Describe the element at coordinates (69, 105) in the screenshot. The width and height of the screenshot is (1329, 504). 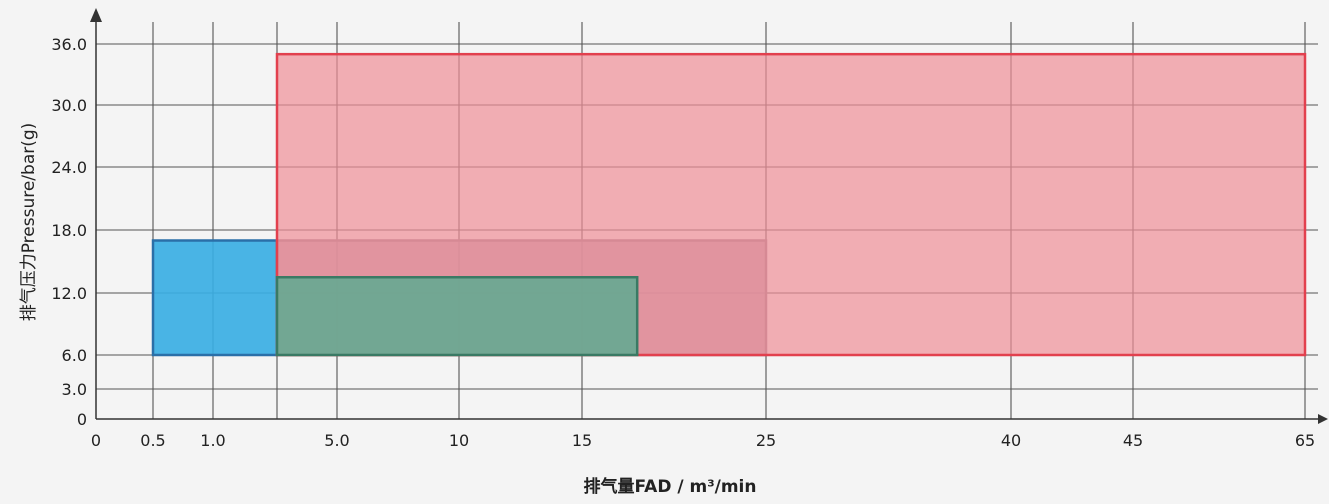
I see `y-tick-label: 30.0` at that location.